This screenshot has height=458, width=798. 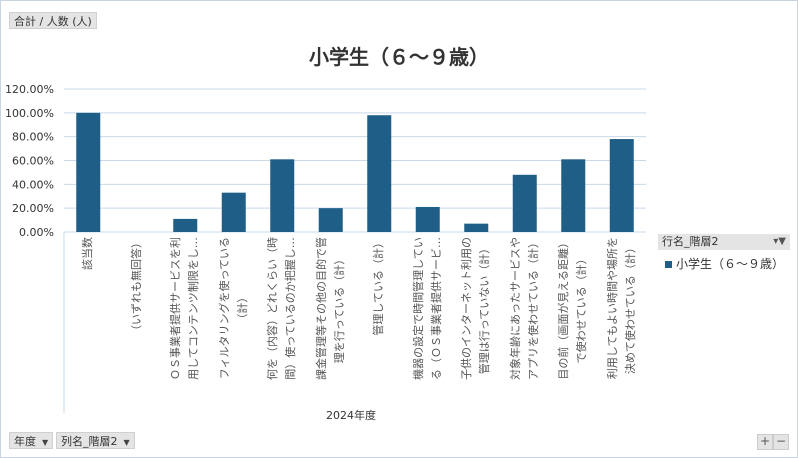 I want to click on x-axis-title: 2024年度, so click(x=351, y=415).